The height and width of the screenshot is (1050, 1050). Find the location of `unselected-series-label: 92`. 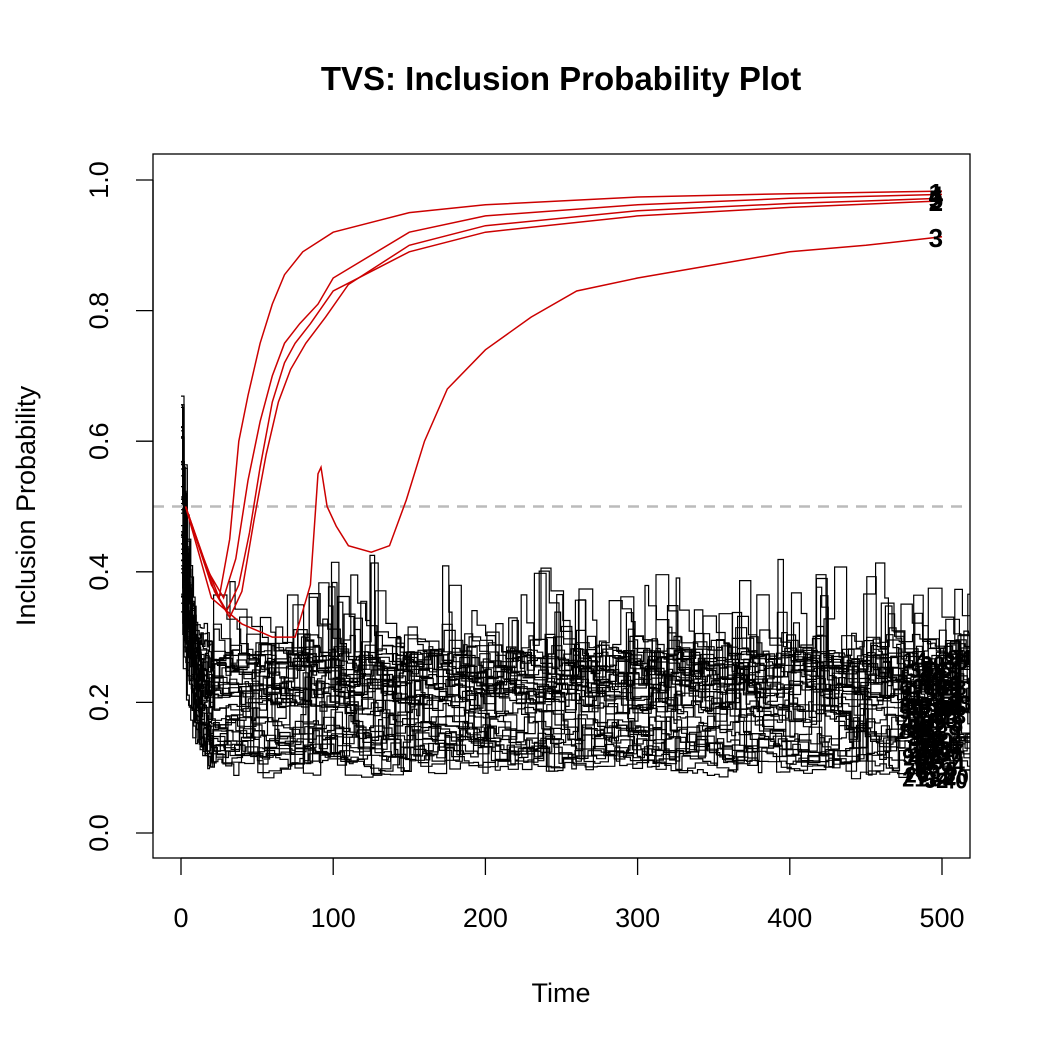

unselected-series-label: 92 is located at coordinates (919, 728).